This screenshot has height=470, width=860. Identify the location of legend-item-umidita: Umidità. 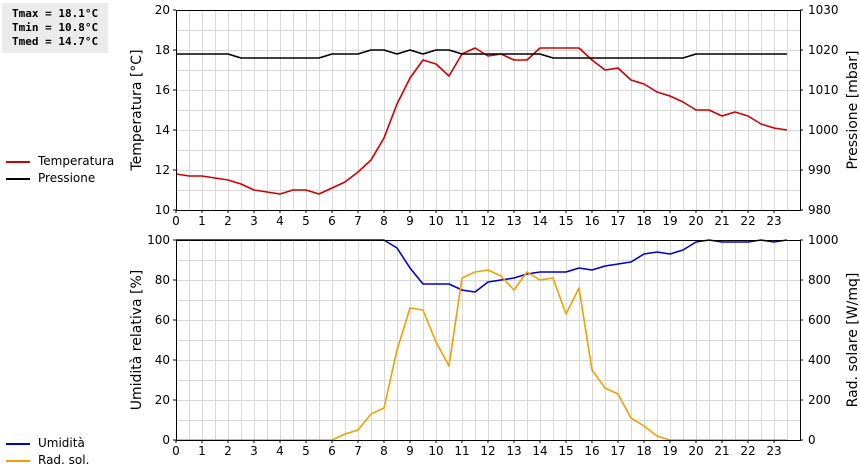
(75, 444).